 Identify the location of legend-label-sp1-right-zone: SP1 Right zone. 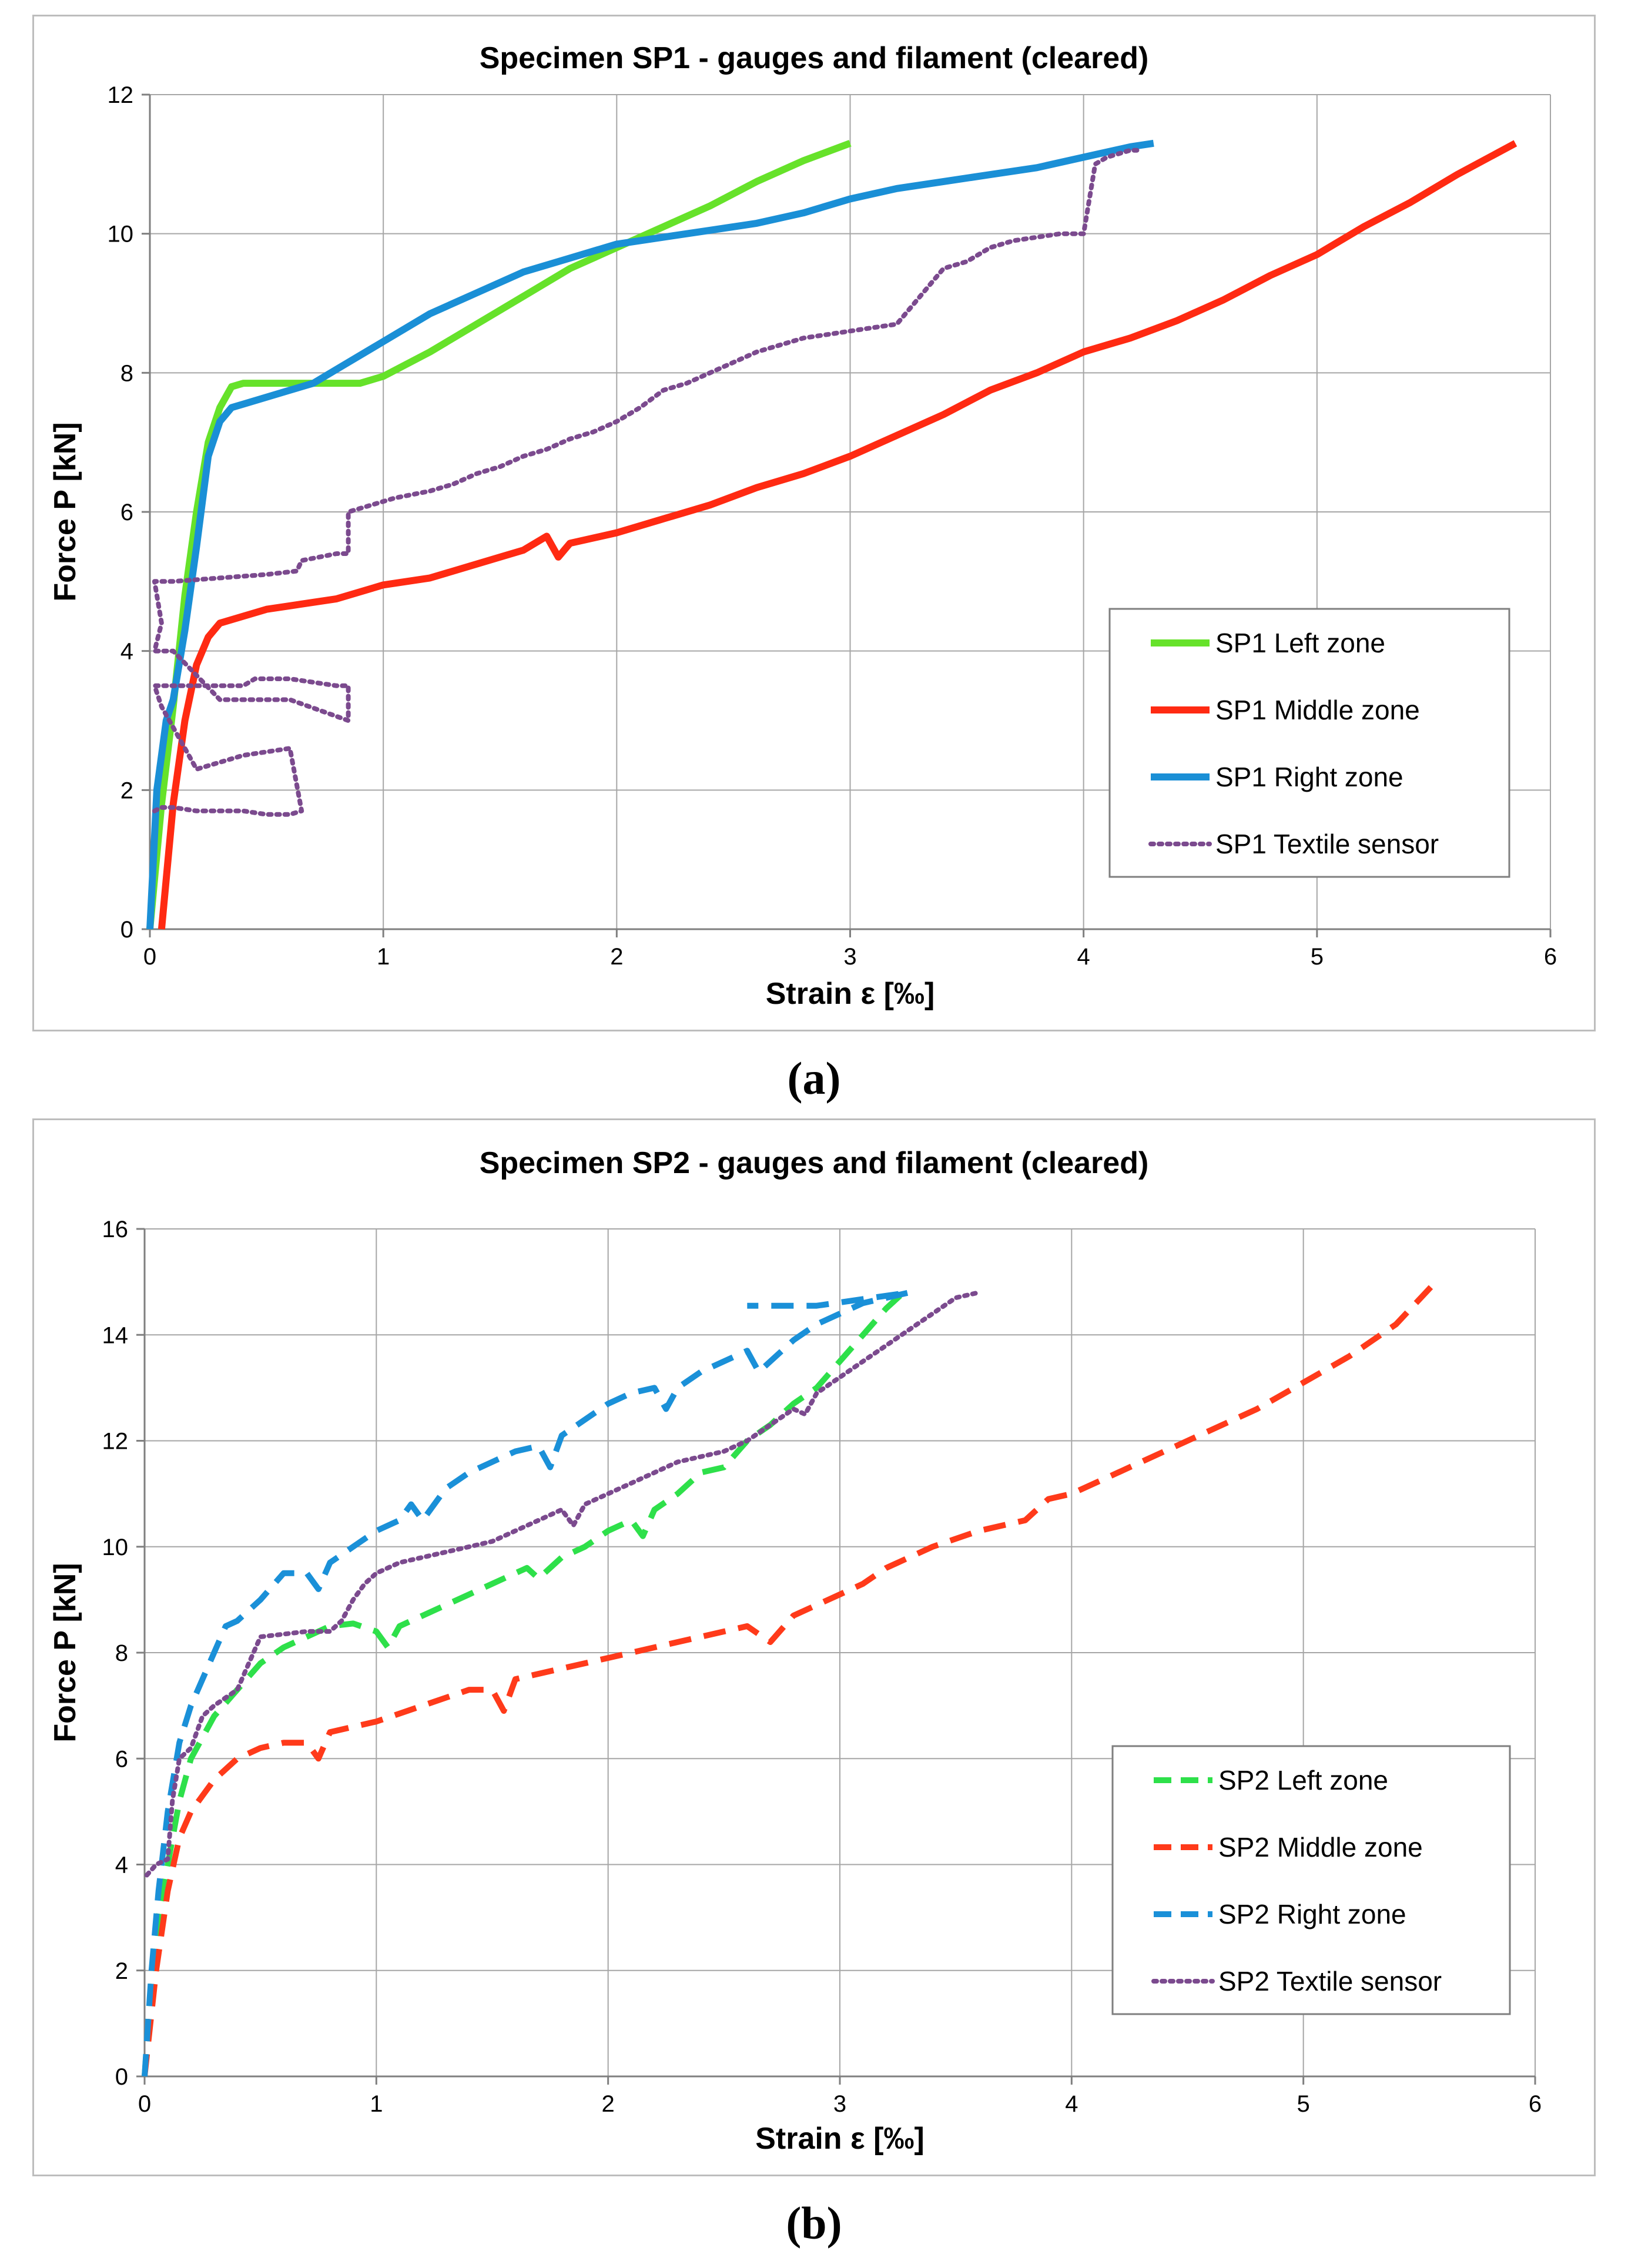
(1309, 777).